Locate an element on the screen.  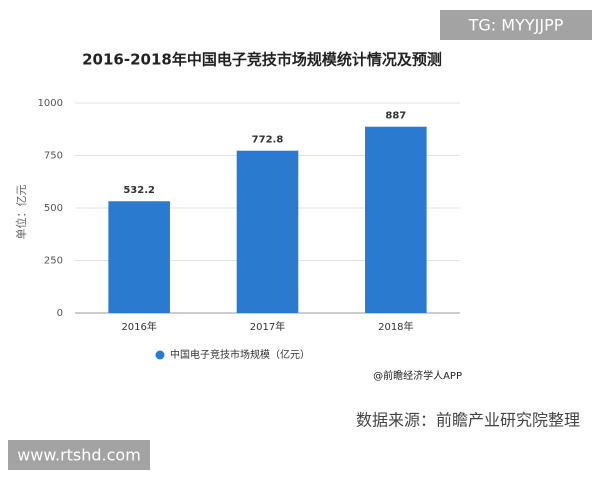
watermark: TG: MYYJJPP is located at coordinates (516, 25).